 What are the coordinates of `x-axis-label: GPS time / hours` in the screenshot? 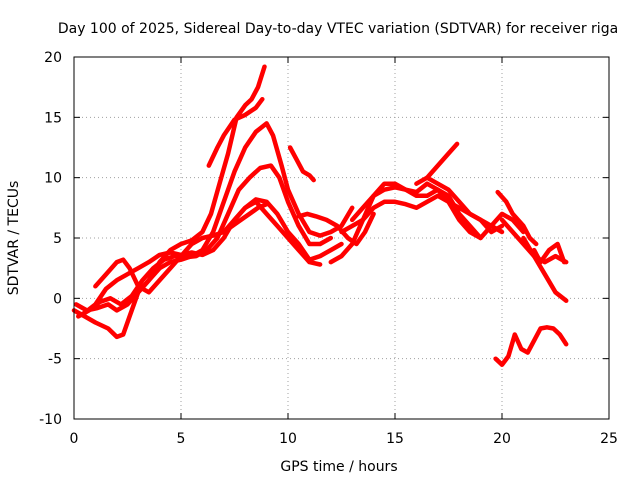 It's located at (338, 467).